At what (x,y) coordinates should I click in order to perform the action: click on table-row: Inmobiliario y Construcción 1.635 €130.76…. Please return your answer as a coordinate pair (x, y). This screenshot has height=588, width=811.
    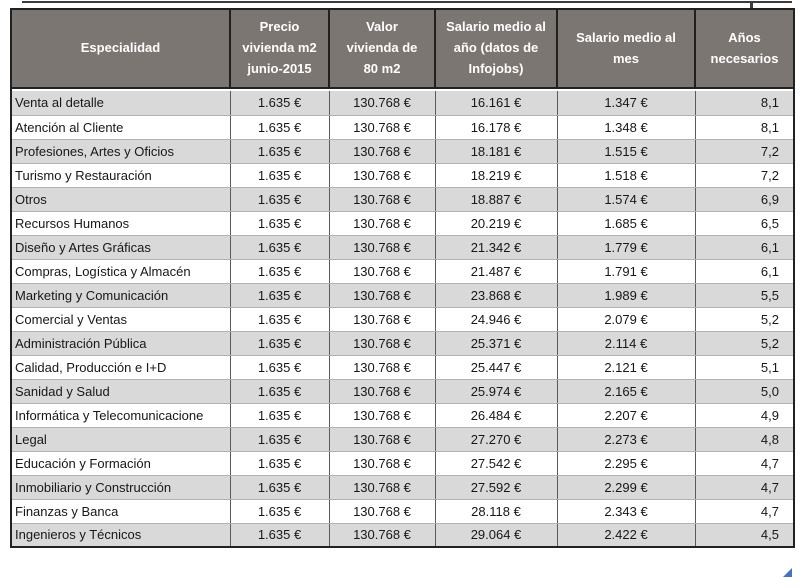
    Looking at the image, I should click on (402, 487).